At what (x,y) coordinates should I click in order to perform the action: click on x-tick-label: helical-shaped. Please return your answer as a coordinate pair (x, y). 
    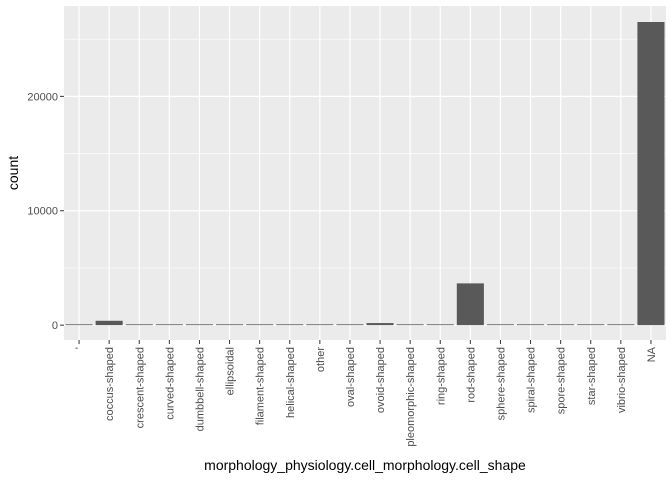
    Looking at the image, I should click on (291, 382).